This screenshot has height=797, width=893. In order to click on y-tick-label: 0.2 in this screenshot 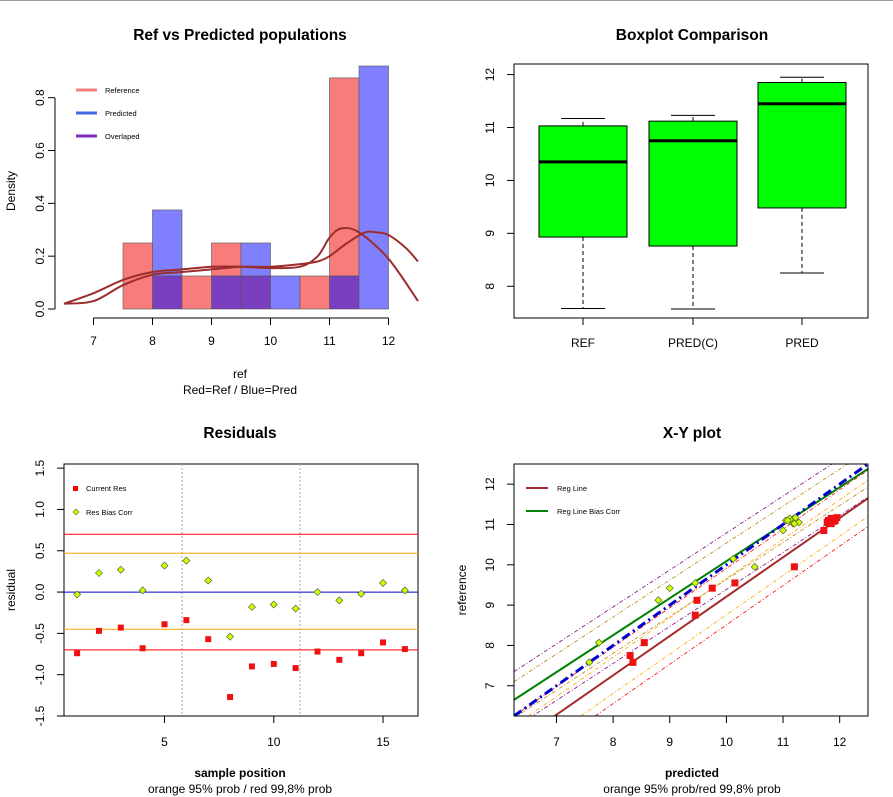, I will do `click(40, 256)`.